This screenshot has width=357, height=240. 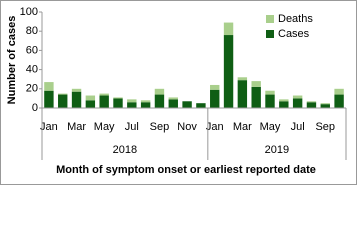 What do you see at coordinates (295, 19) in the screenshot?
I see `legend-label: Deaths` at bounding box center [295, 19].